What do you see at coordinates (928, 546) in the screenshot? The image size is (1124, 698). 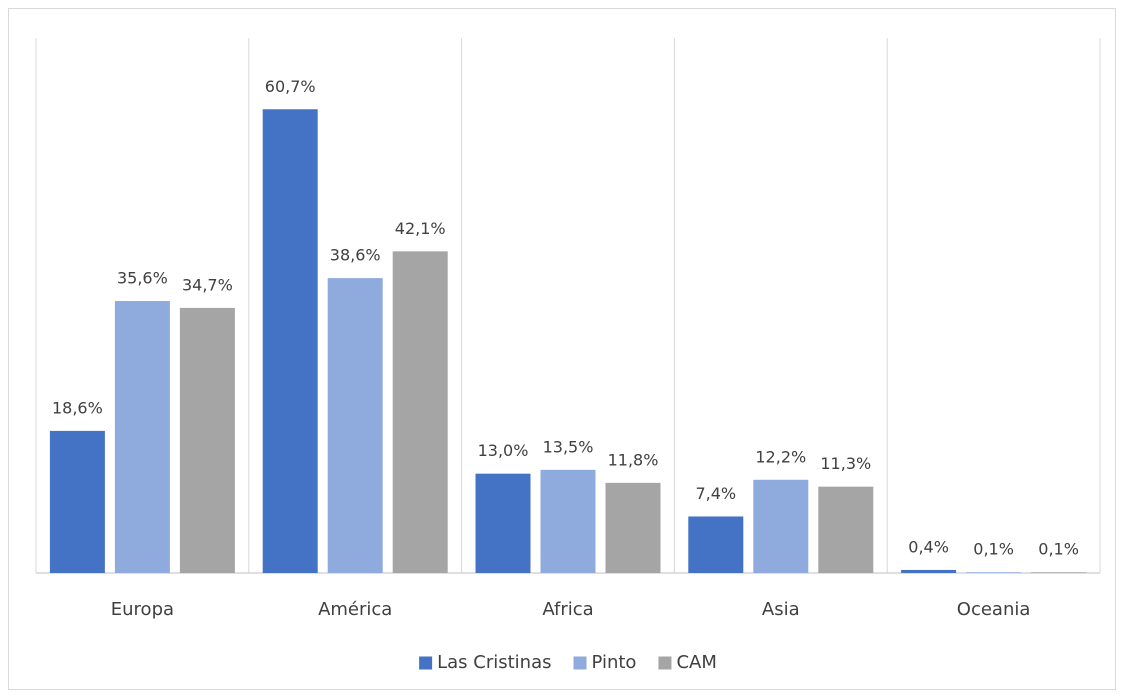 I see `data-label: 0,4%` at bounding box center [928, 546].